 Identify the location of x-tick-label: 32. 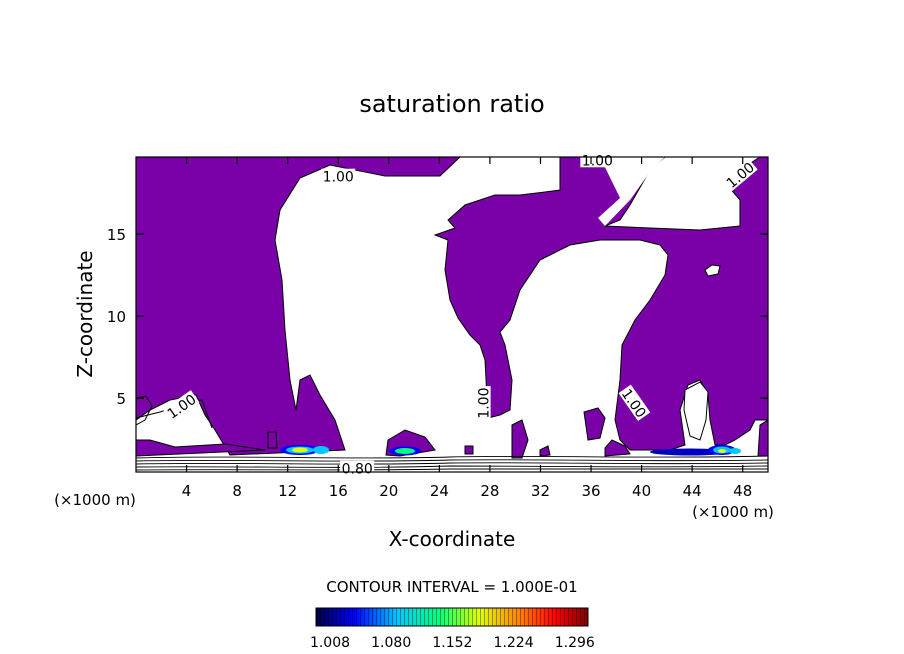
(540, 491).